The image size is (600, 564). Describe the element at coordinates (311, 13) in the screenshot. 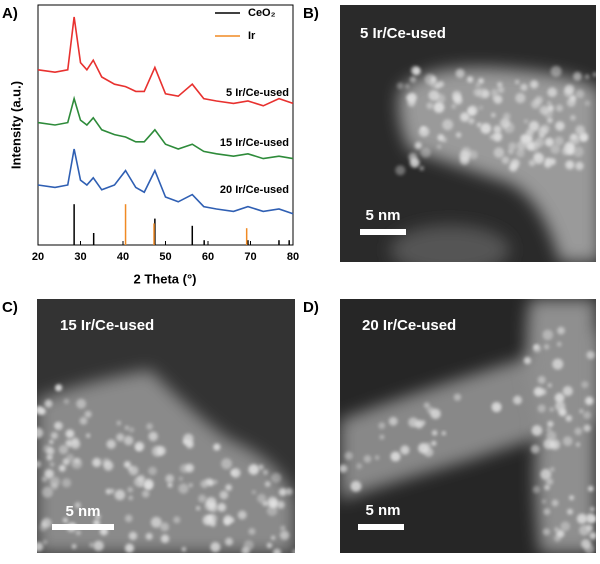

I see `panel-label: B)` at that location.